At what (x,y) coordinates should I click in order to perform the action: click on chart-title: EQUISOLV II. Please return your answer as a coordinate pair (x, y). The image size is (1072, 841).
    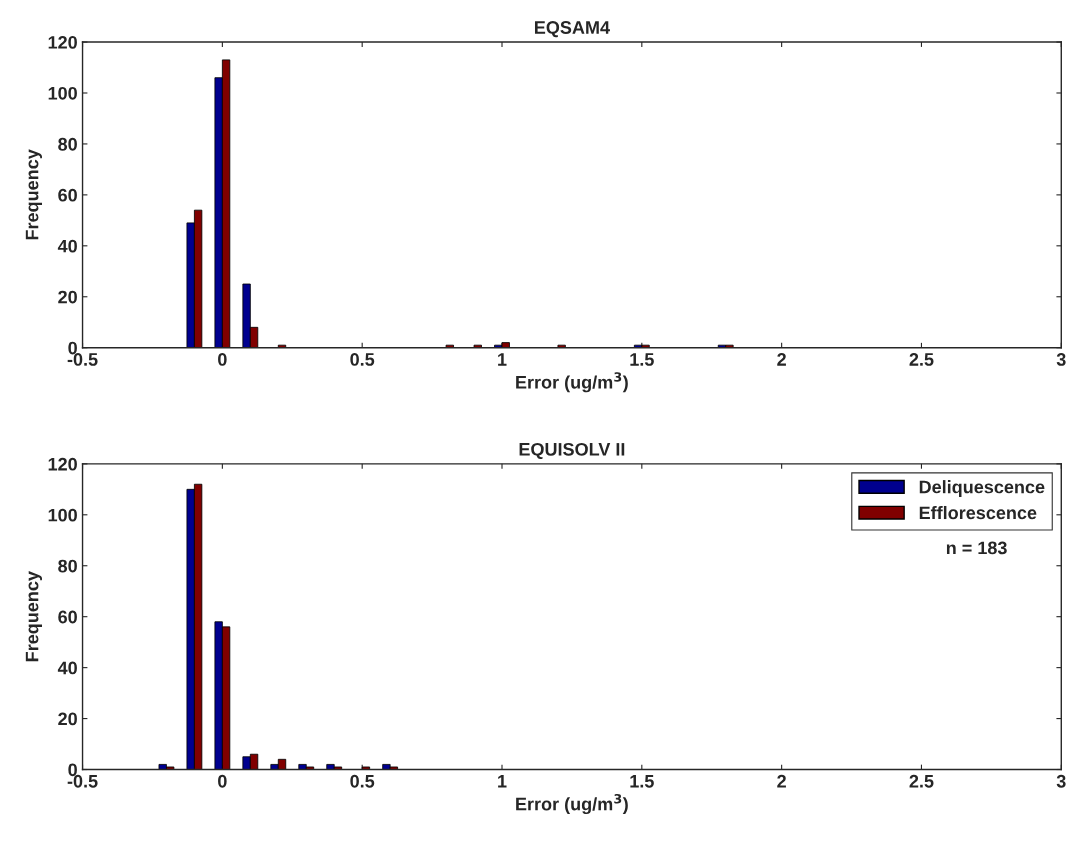
    Looking at the image, I should click on (572, 451).